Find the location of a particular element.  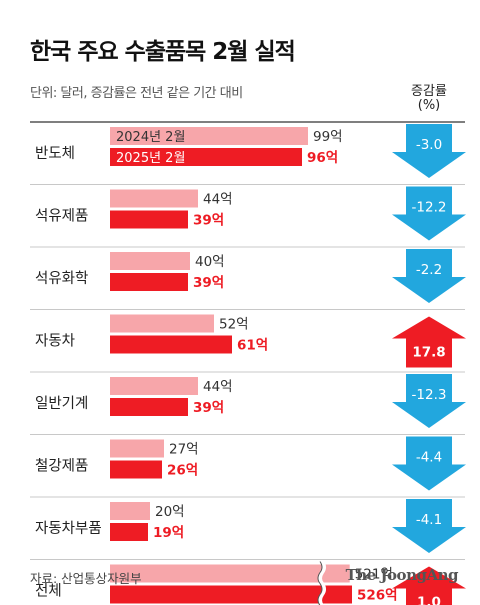

chart-title: 한국 주요 수출품목 2월 실적 is located at coordinates (163, 52).